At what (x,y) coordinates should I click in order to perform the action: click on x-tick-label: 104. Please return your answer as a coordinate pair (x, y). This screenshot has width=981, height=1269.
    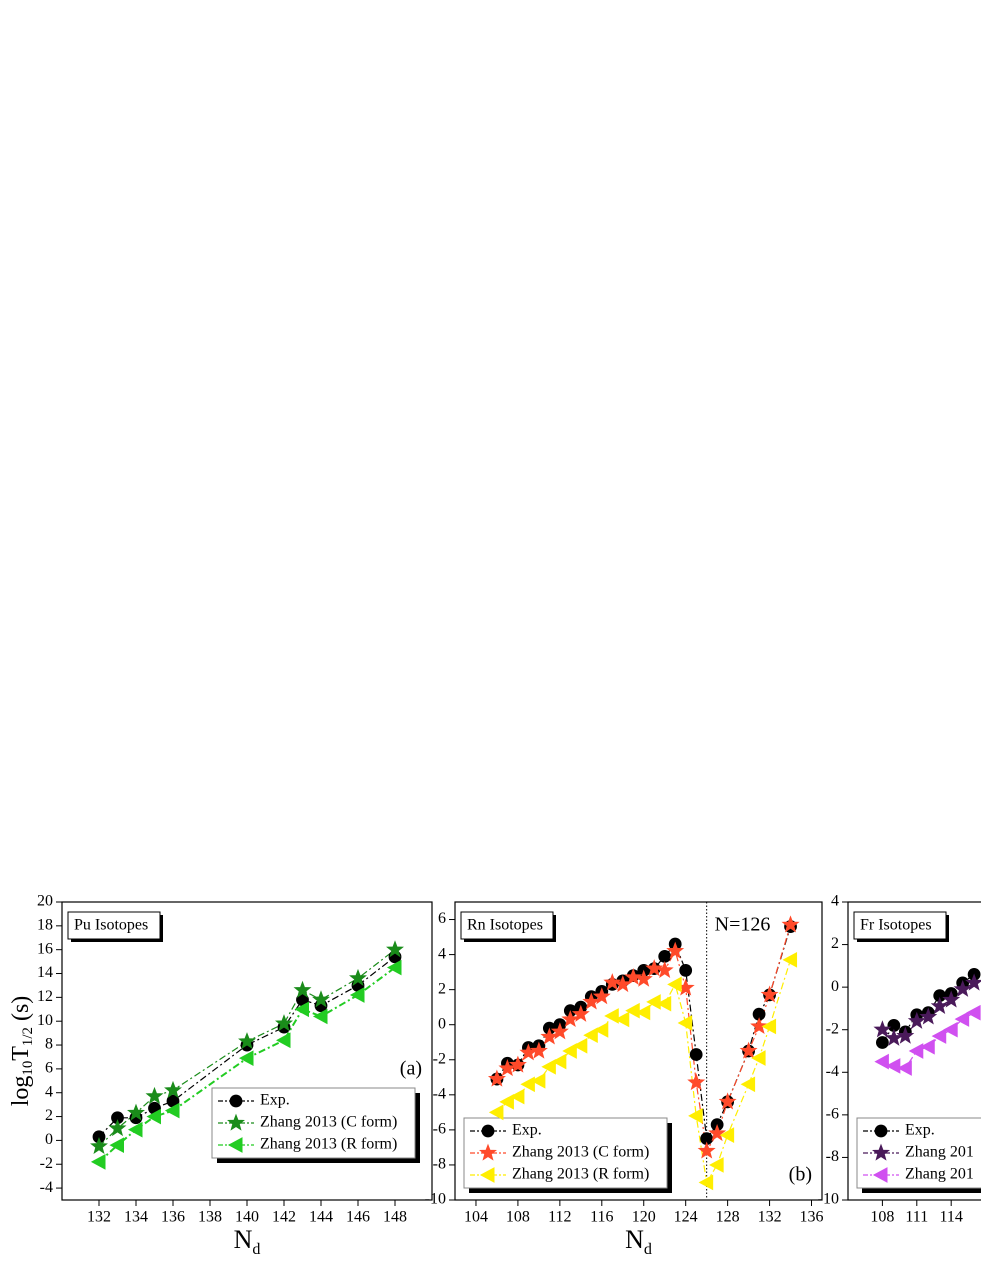
    Looking at the image, I should click on (476, 1217).